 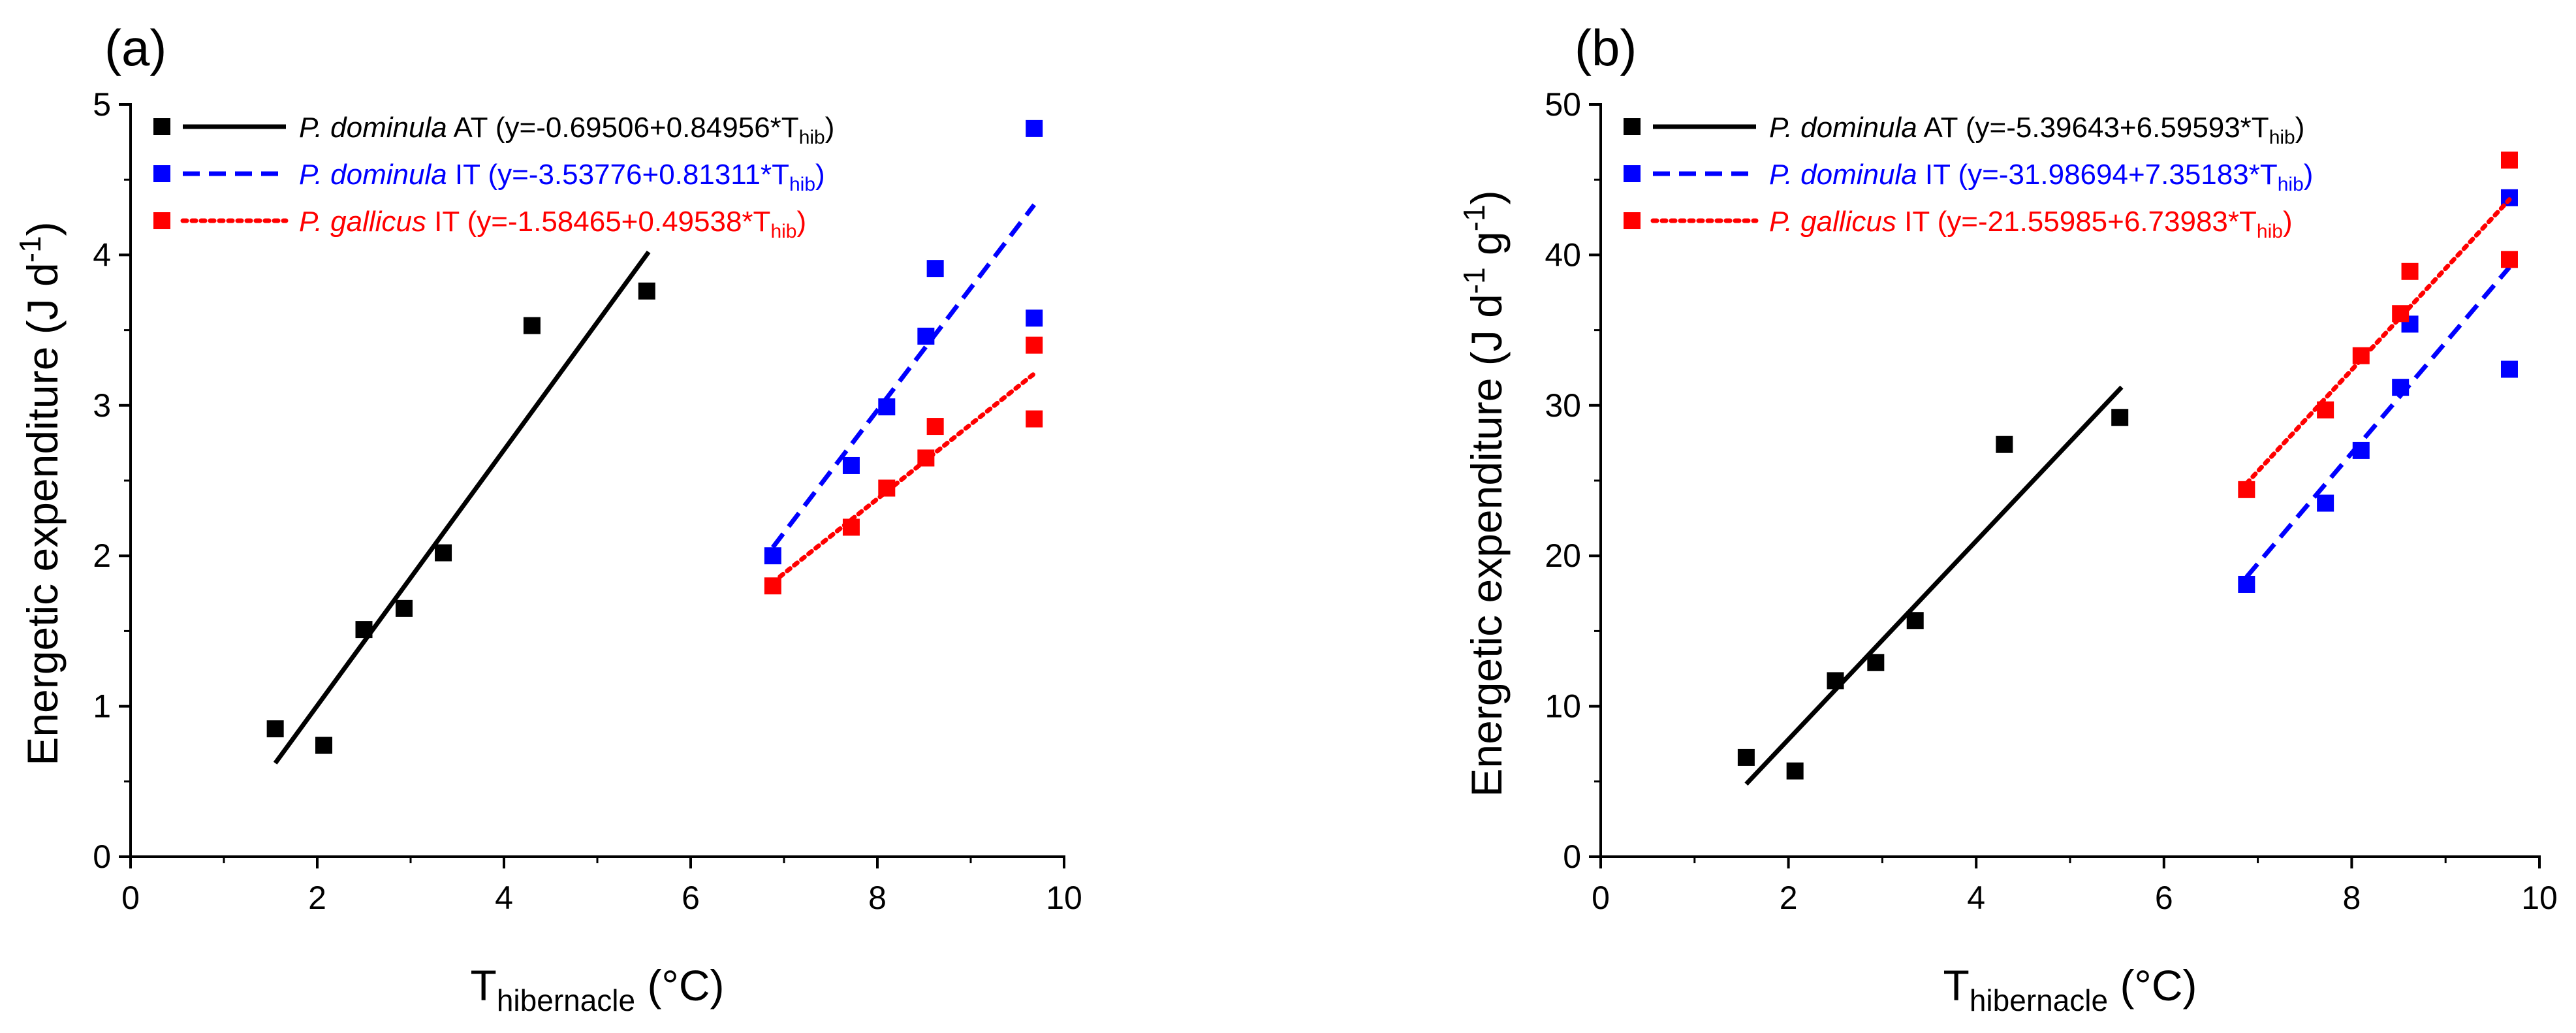 I want to click on series-p-gallicus-it, so click(x=2378, y=324).